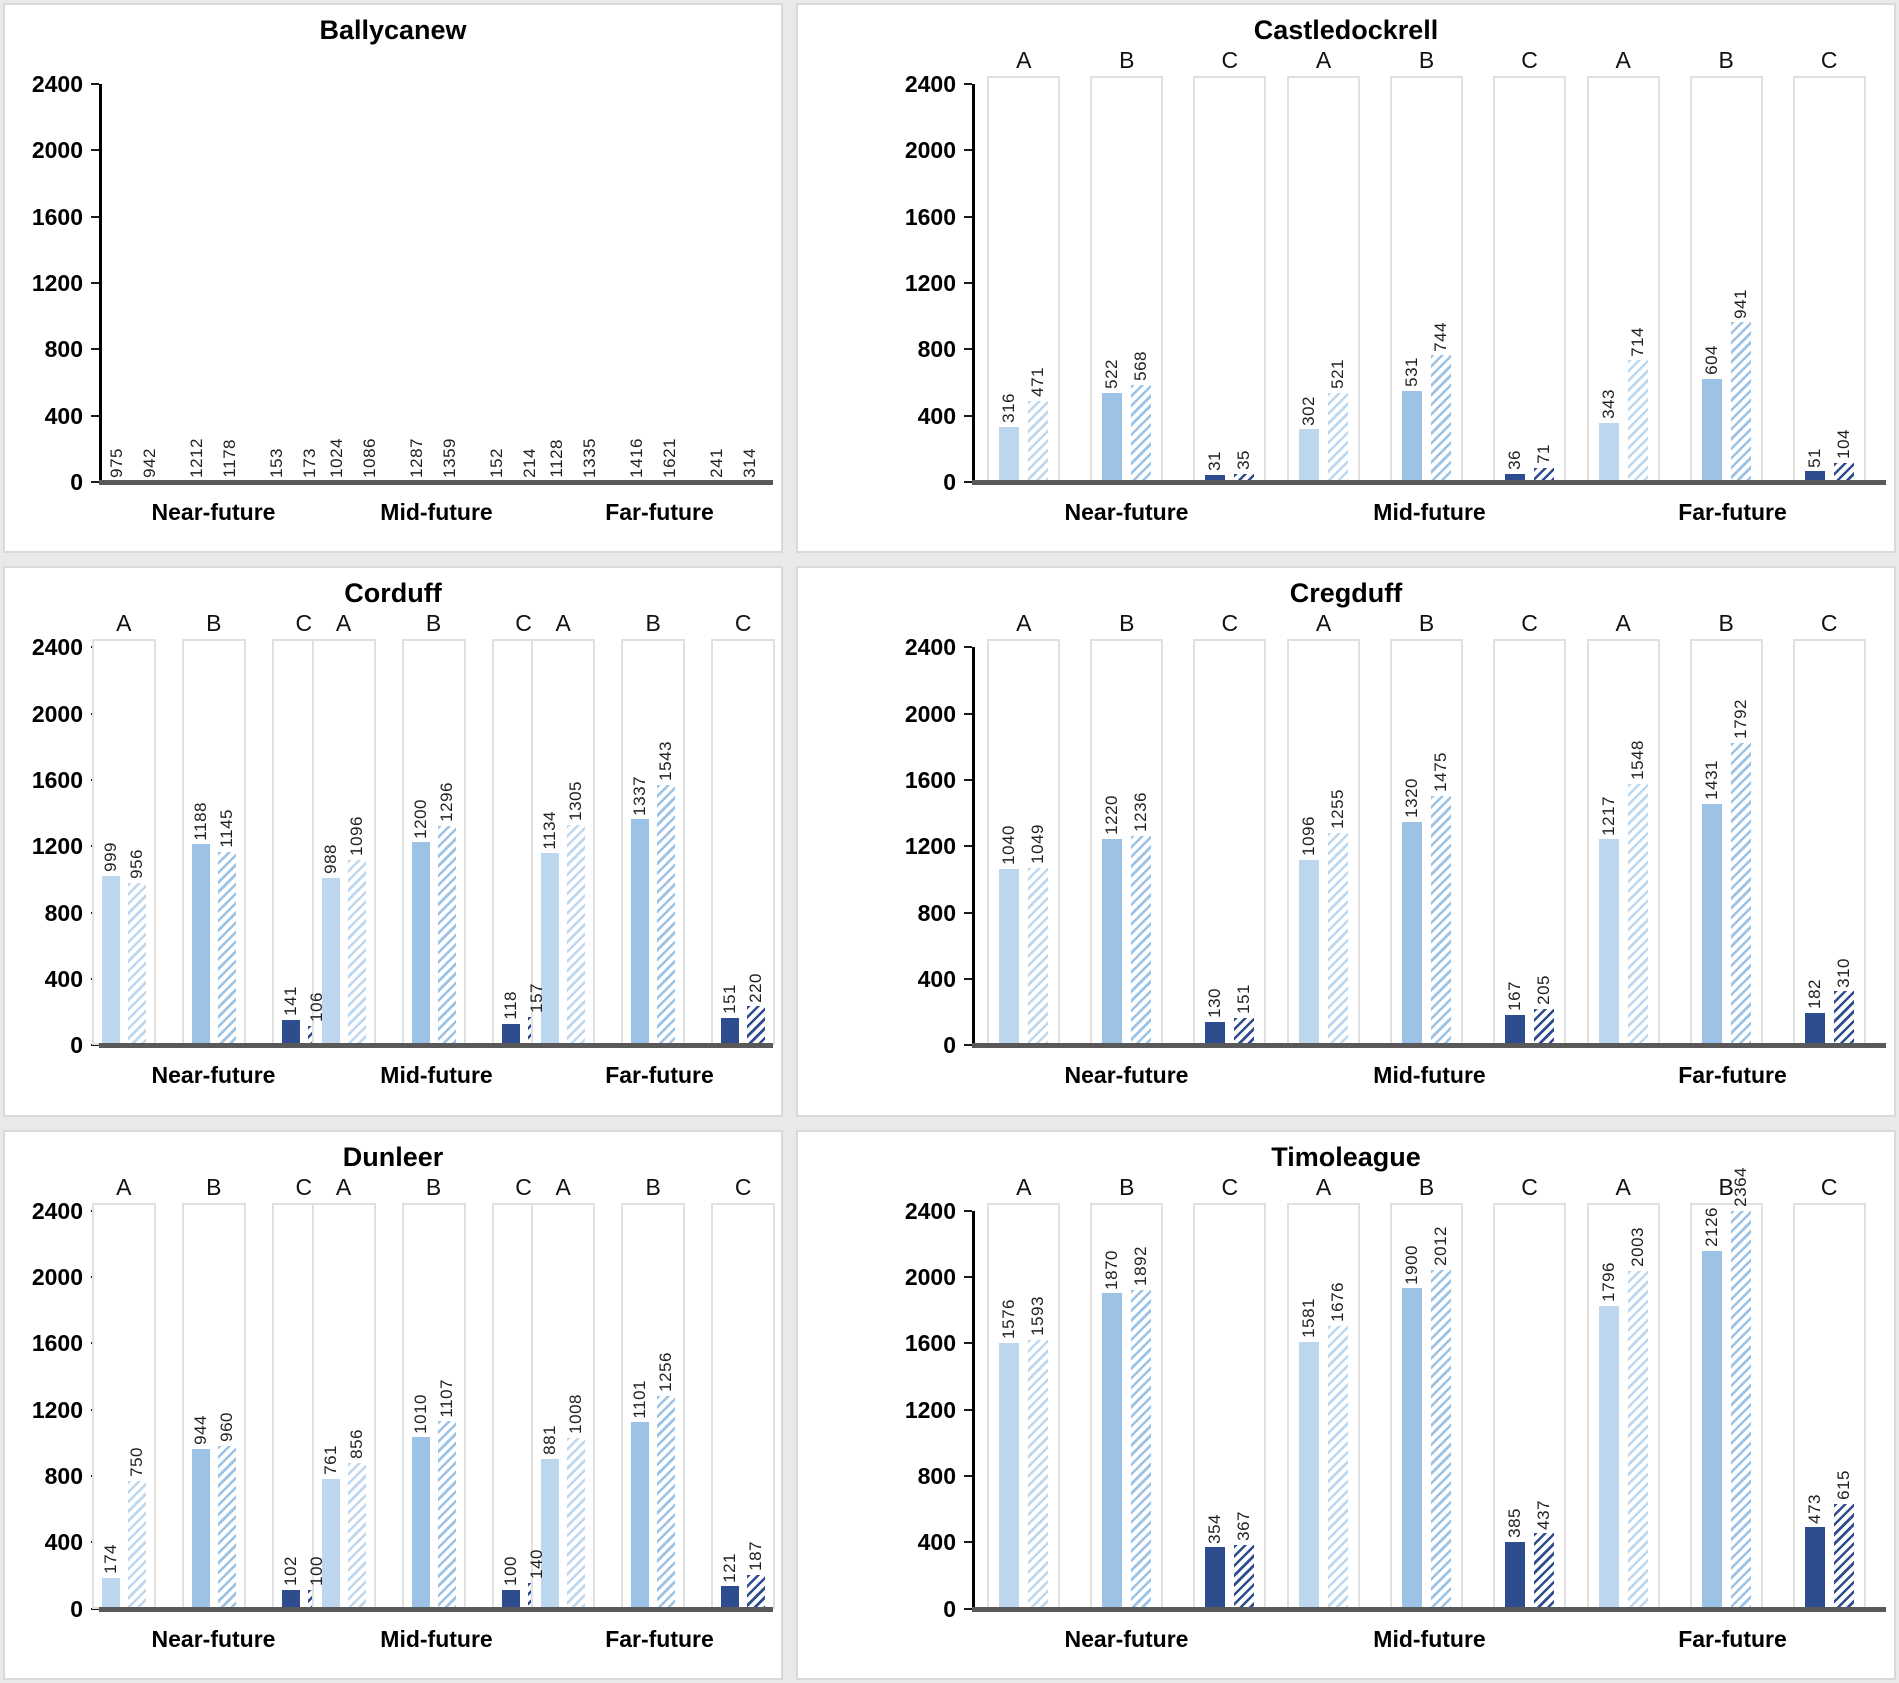 This screenshot has height=1683, width=1899. I want to click on bar-value-label: 1128, so click(556, 458).